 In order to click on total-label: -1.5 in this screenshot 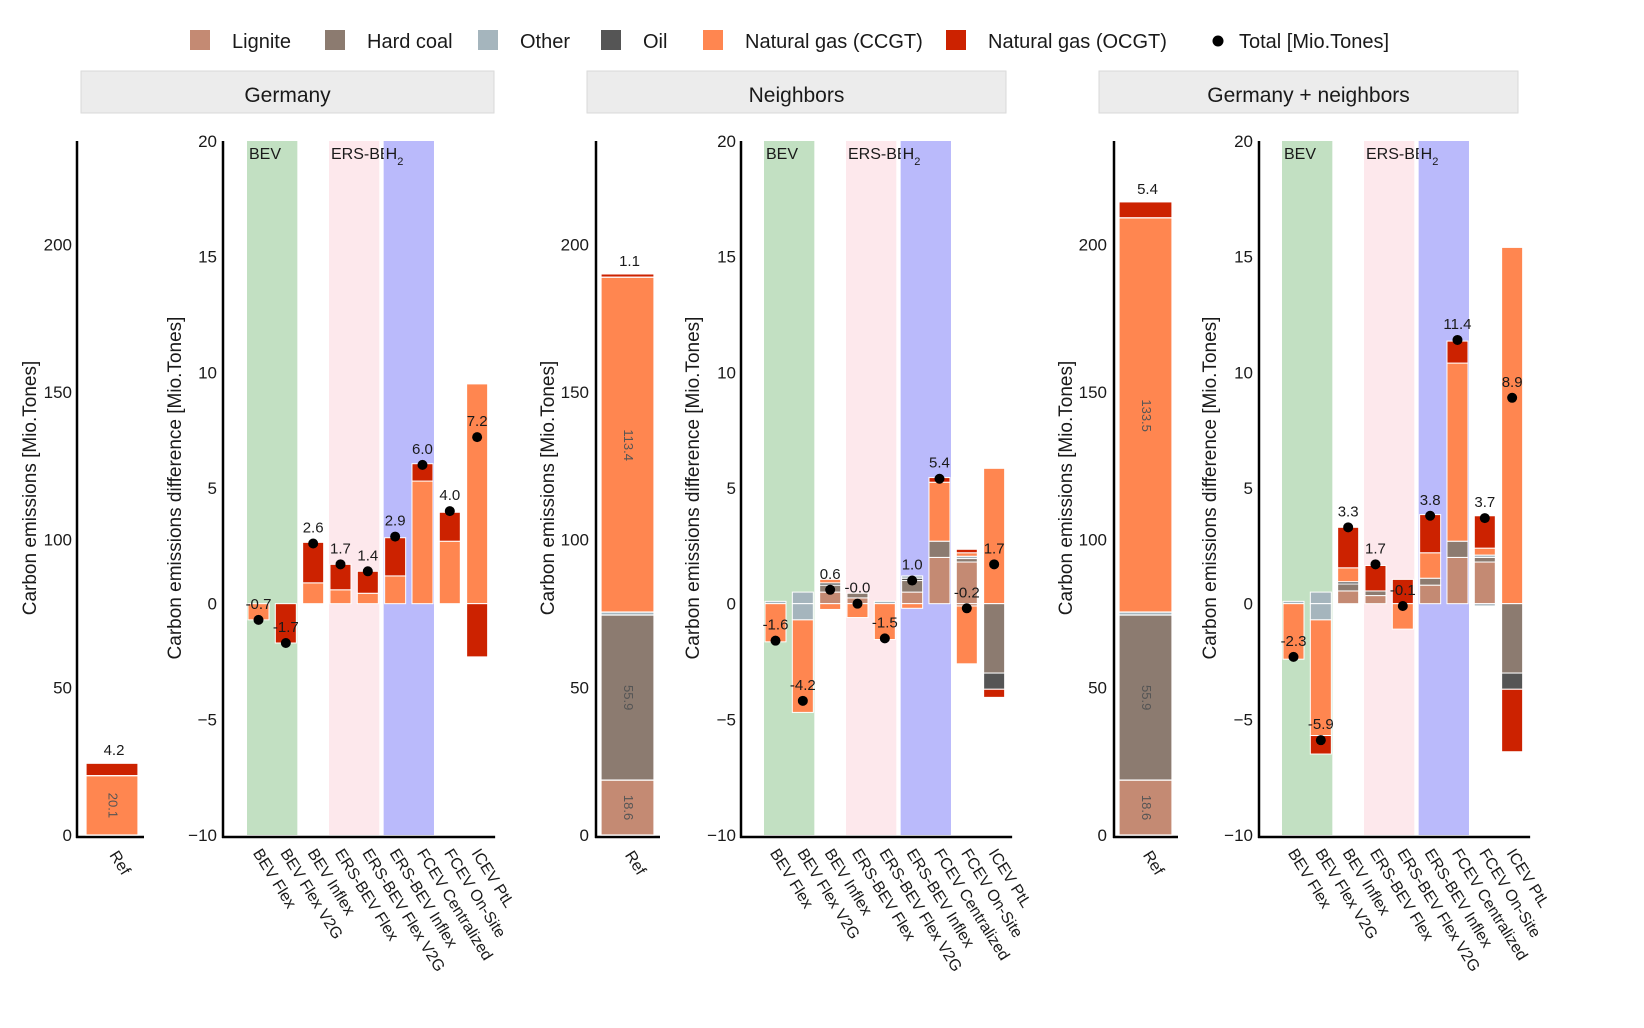, I will do `click(885, 622)`.